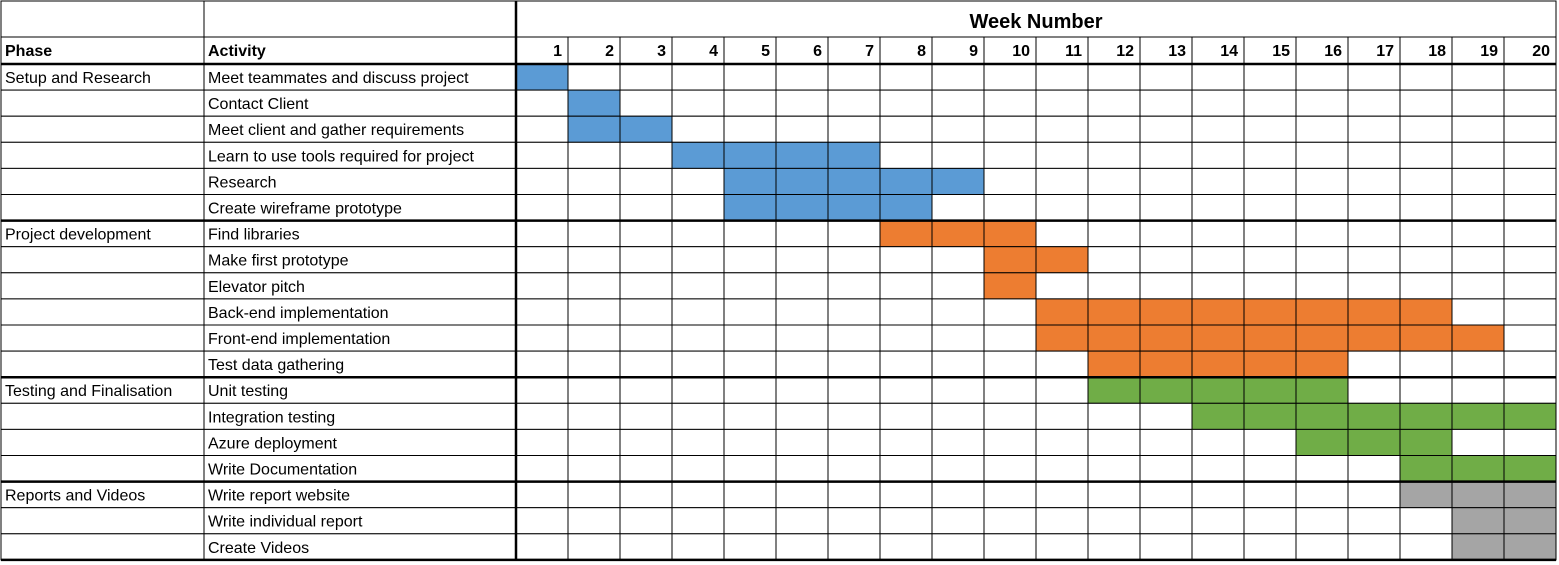 The image size is (1559, 565). What do you see at coordinates (661, 51) in the screenshot?
I see `week-label: 3` at bounding box center [661, 51].